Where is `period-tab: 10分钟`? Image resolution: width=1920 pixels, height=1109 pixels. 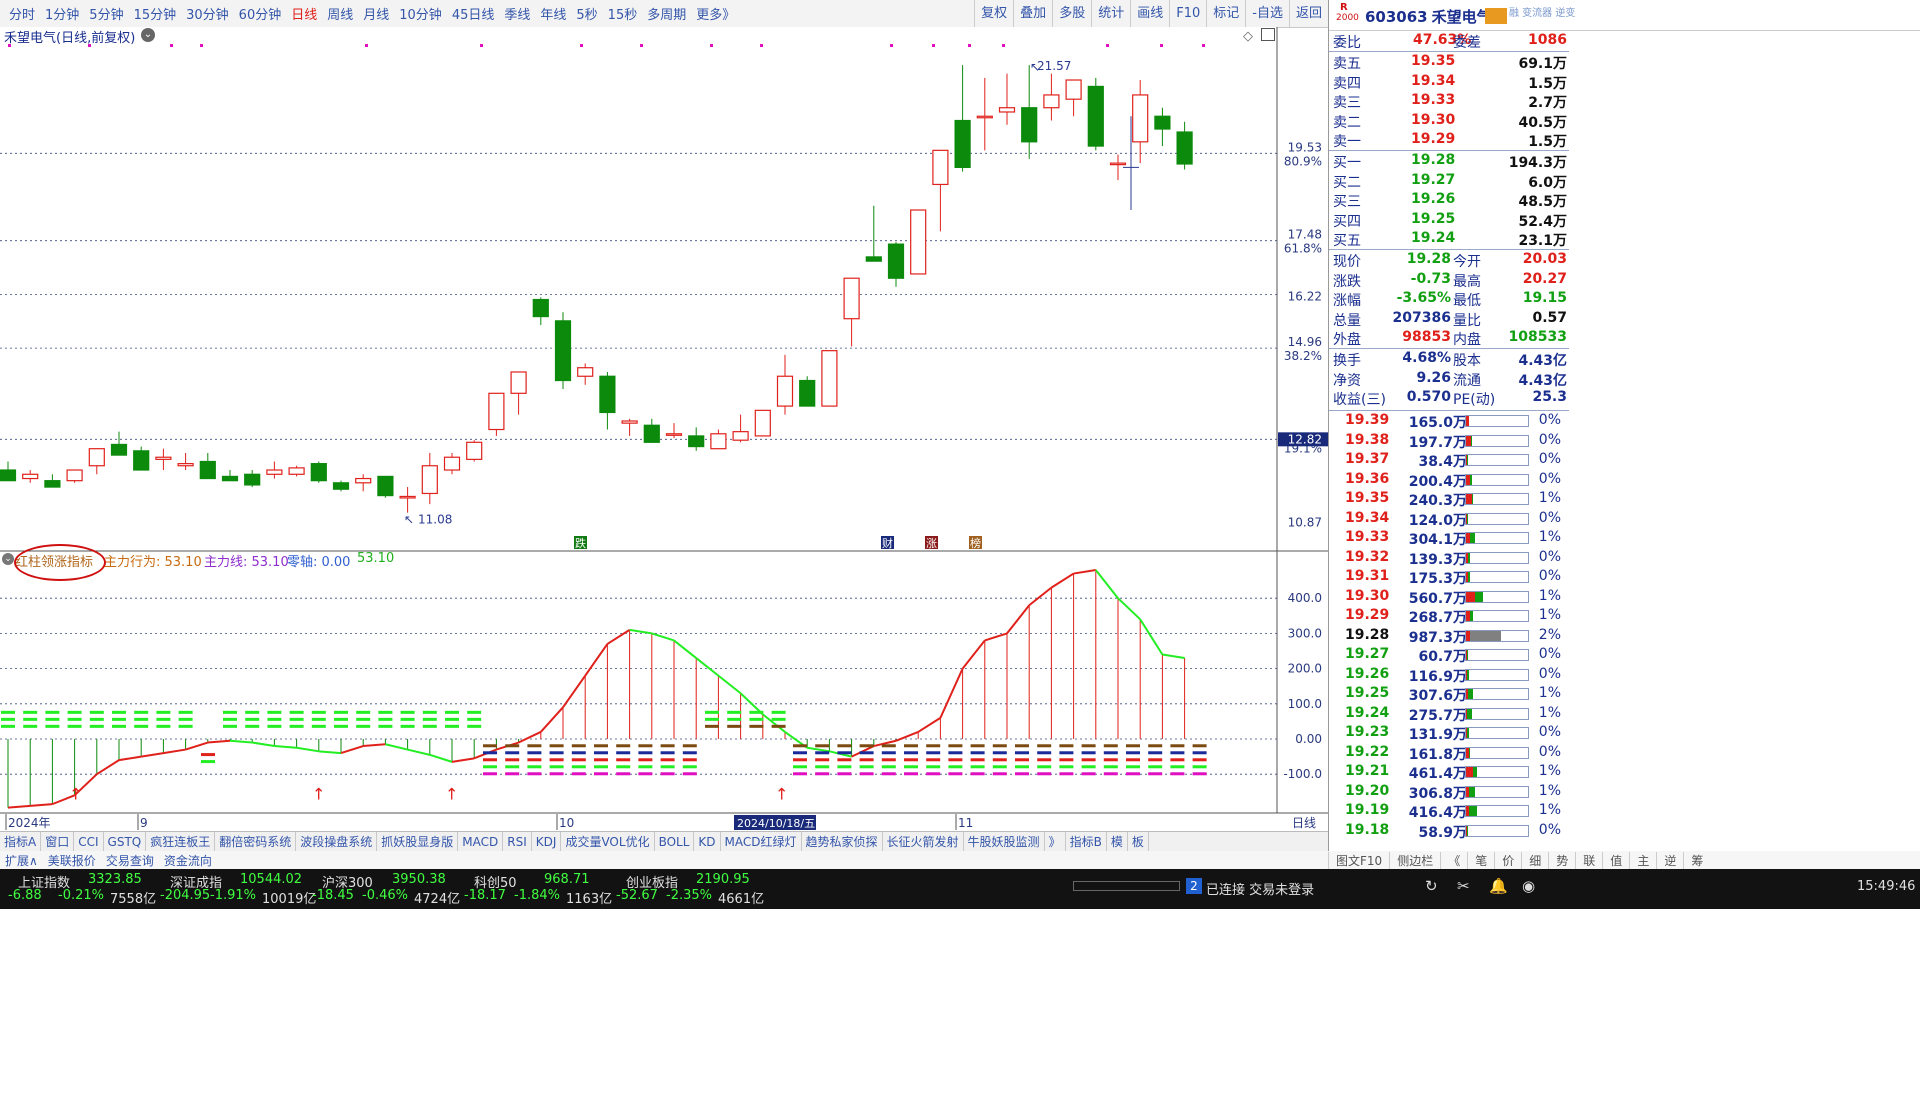
period-tab: 10分钟 is located at coordinates (420, 15).